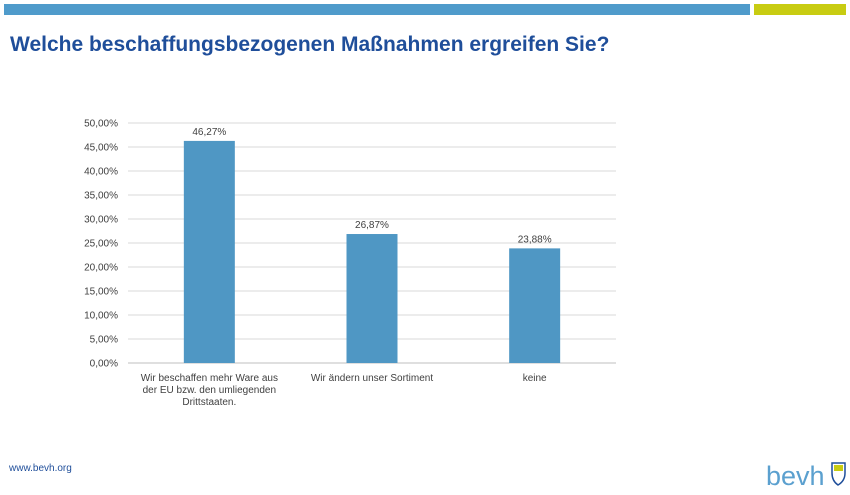  What do you see at coordinates (104, 364) in the screenshot?
I see `y-tick-label: 0,00%` at bounding box center [104, 364].